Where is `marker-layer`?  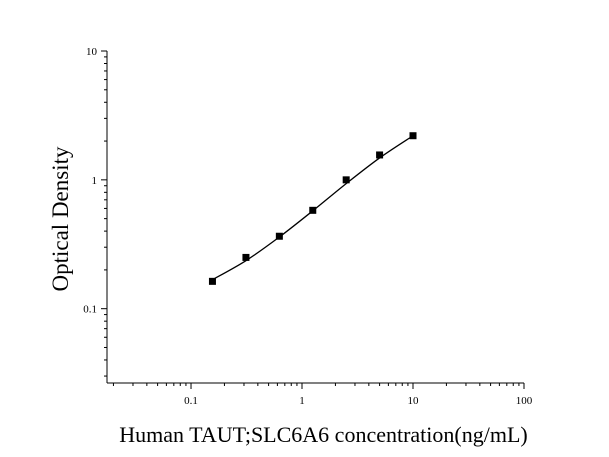
marker-layer is located at coordinates (312, 208).